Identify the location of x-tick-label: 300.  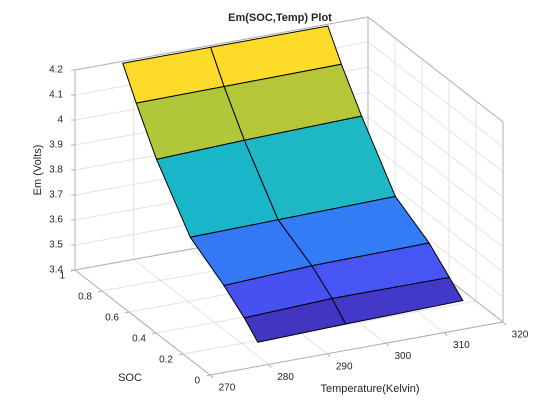
(402, 356).